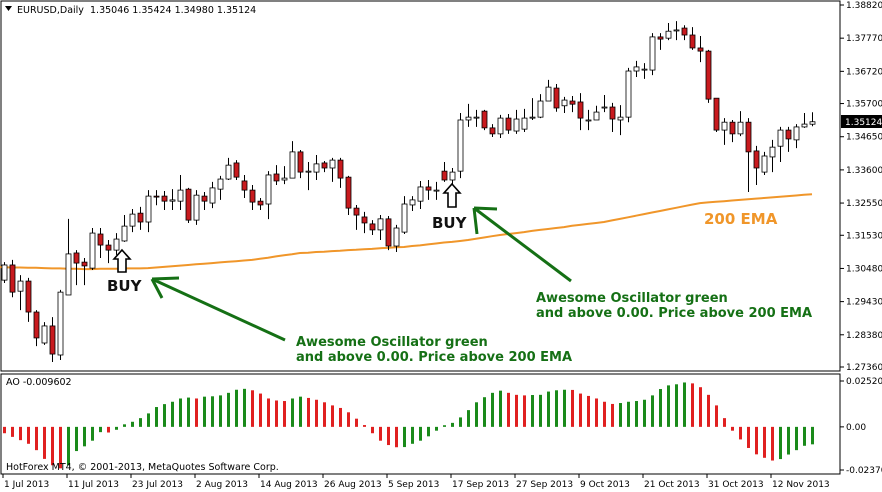  What do you see at coordinates (864, 204) in the screenshot?
I see `price-tick-label: 1.32550` at bounding box center [864, 204].